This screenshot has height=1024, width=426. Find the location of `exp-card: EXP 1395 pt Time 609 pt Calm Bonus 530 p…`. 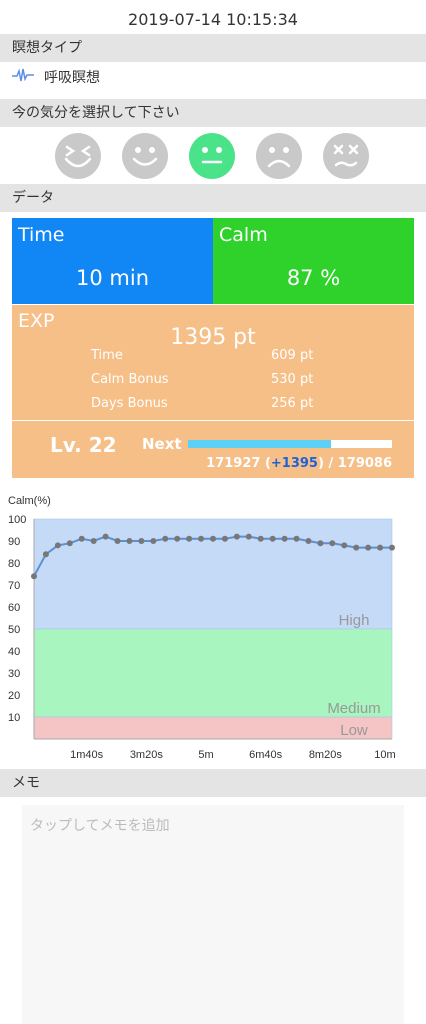

exp-card: EXP 1395 pt Time 609 pt Calm Bonus 530 p… is located at coordinates (213, 362).